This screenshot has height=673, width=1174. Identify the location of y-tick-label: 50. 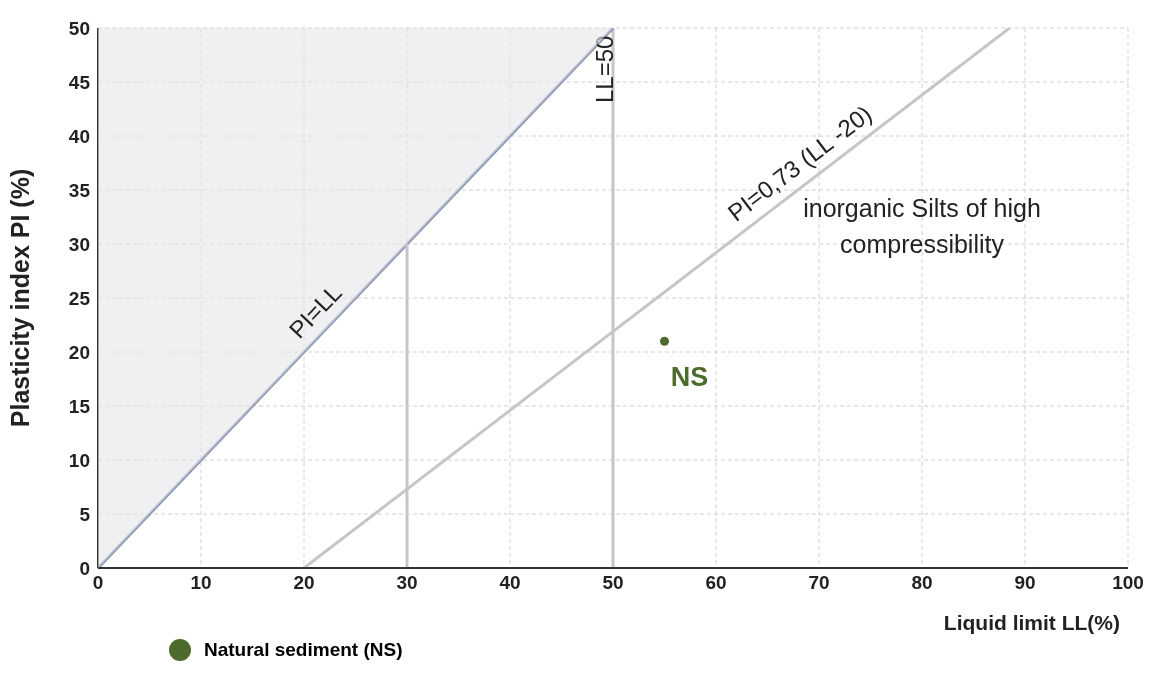
(79, 28).